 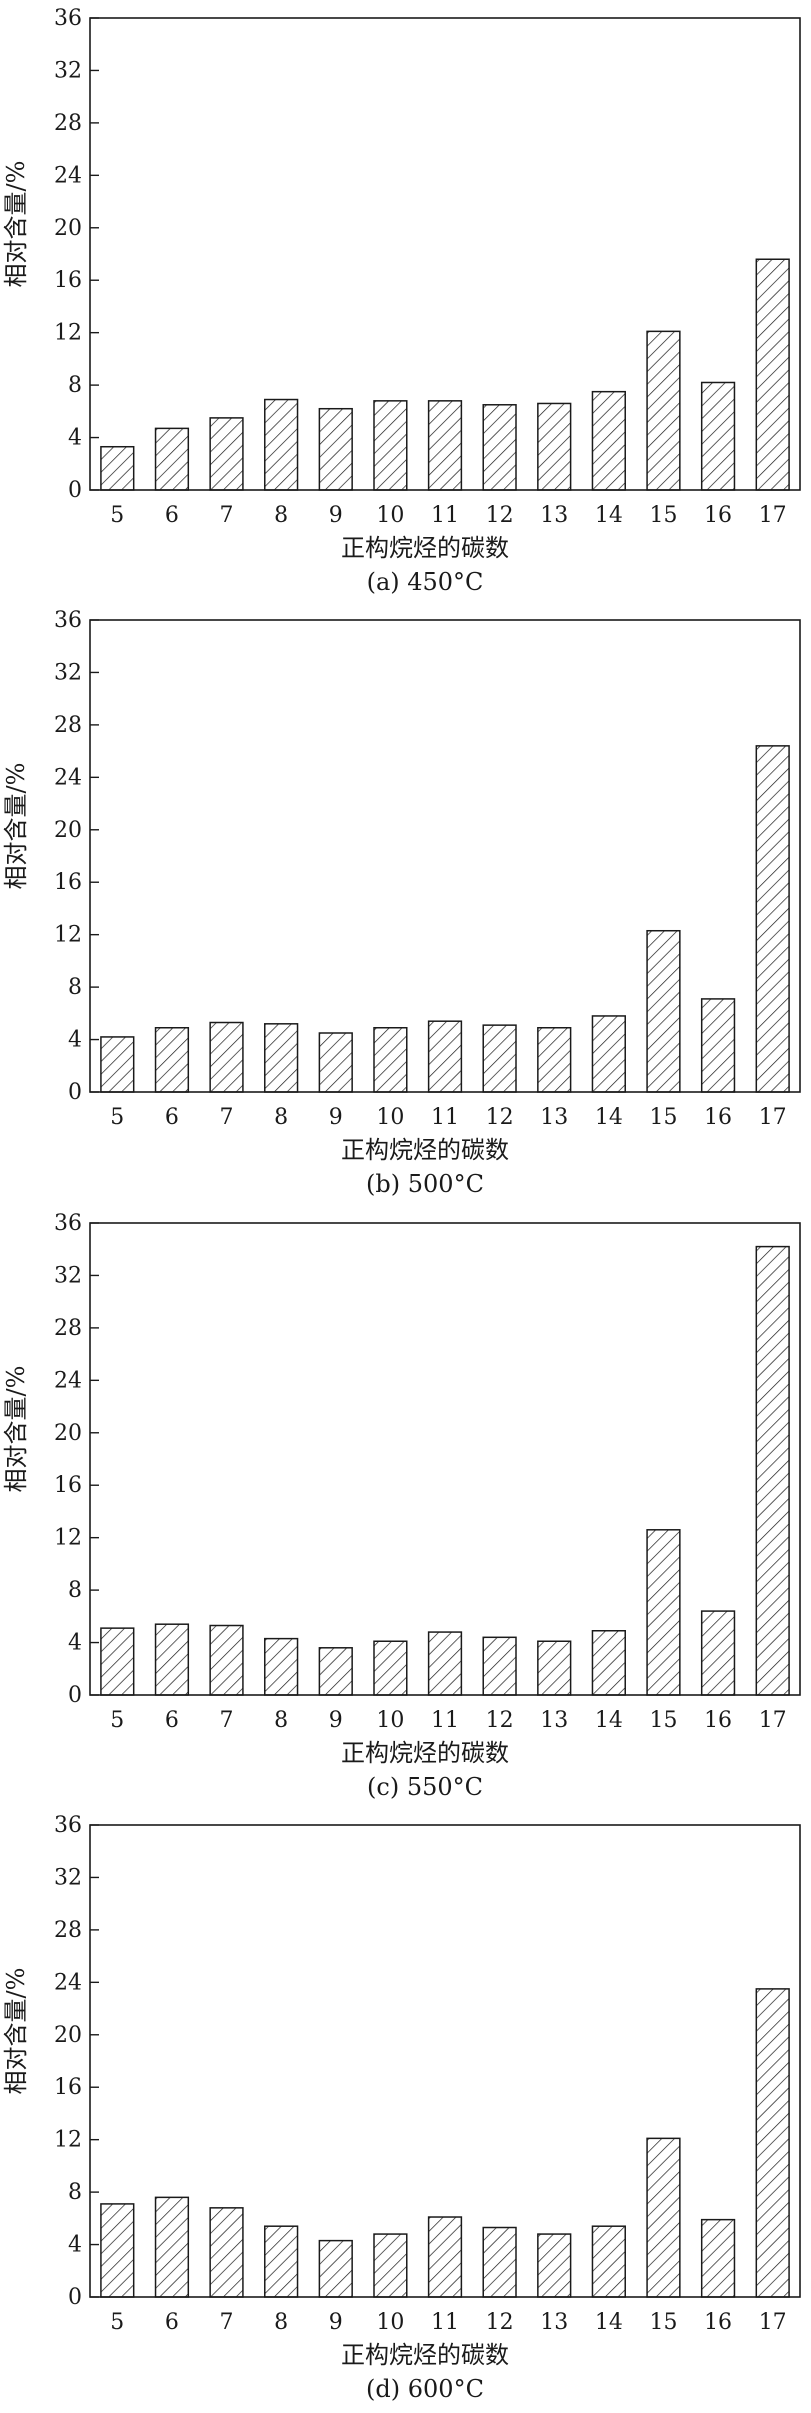 What do you see at coordinates (16, 826) in the screenshot?
I see `y-axis-label: 相对含量/%` at bounding box center [16, 826].